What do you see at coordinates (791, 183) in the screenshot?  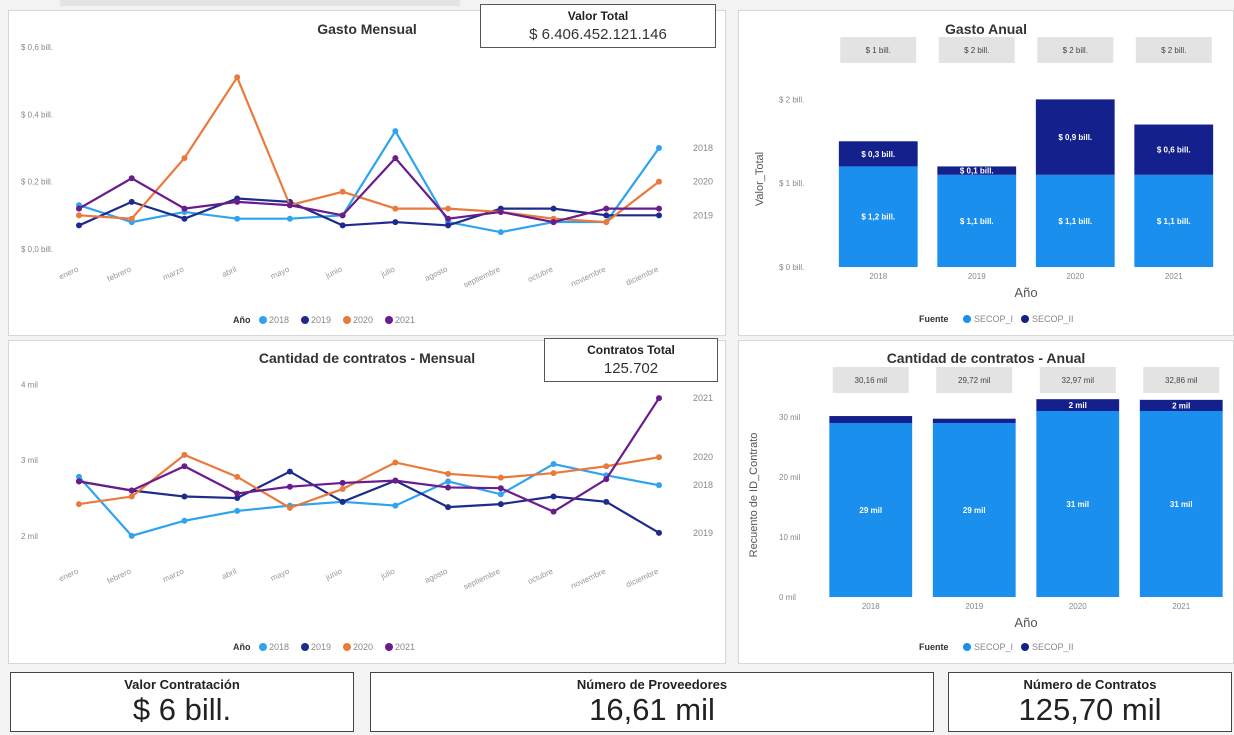 I see `y-tick-label: $ 1 bill.` at bounding box center [791, 183].